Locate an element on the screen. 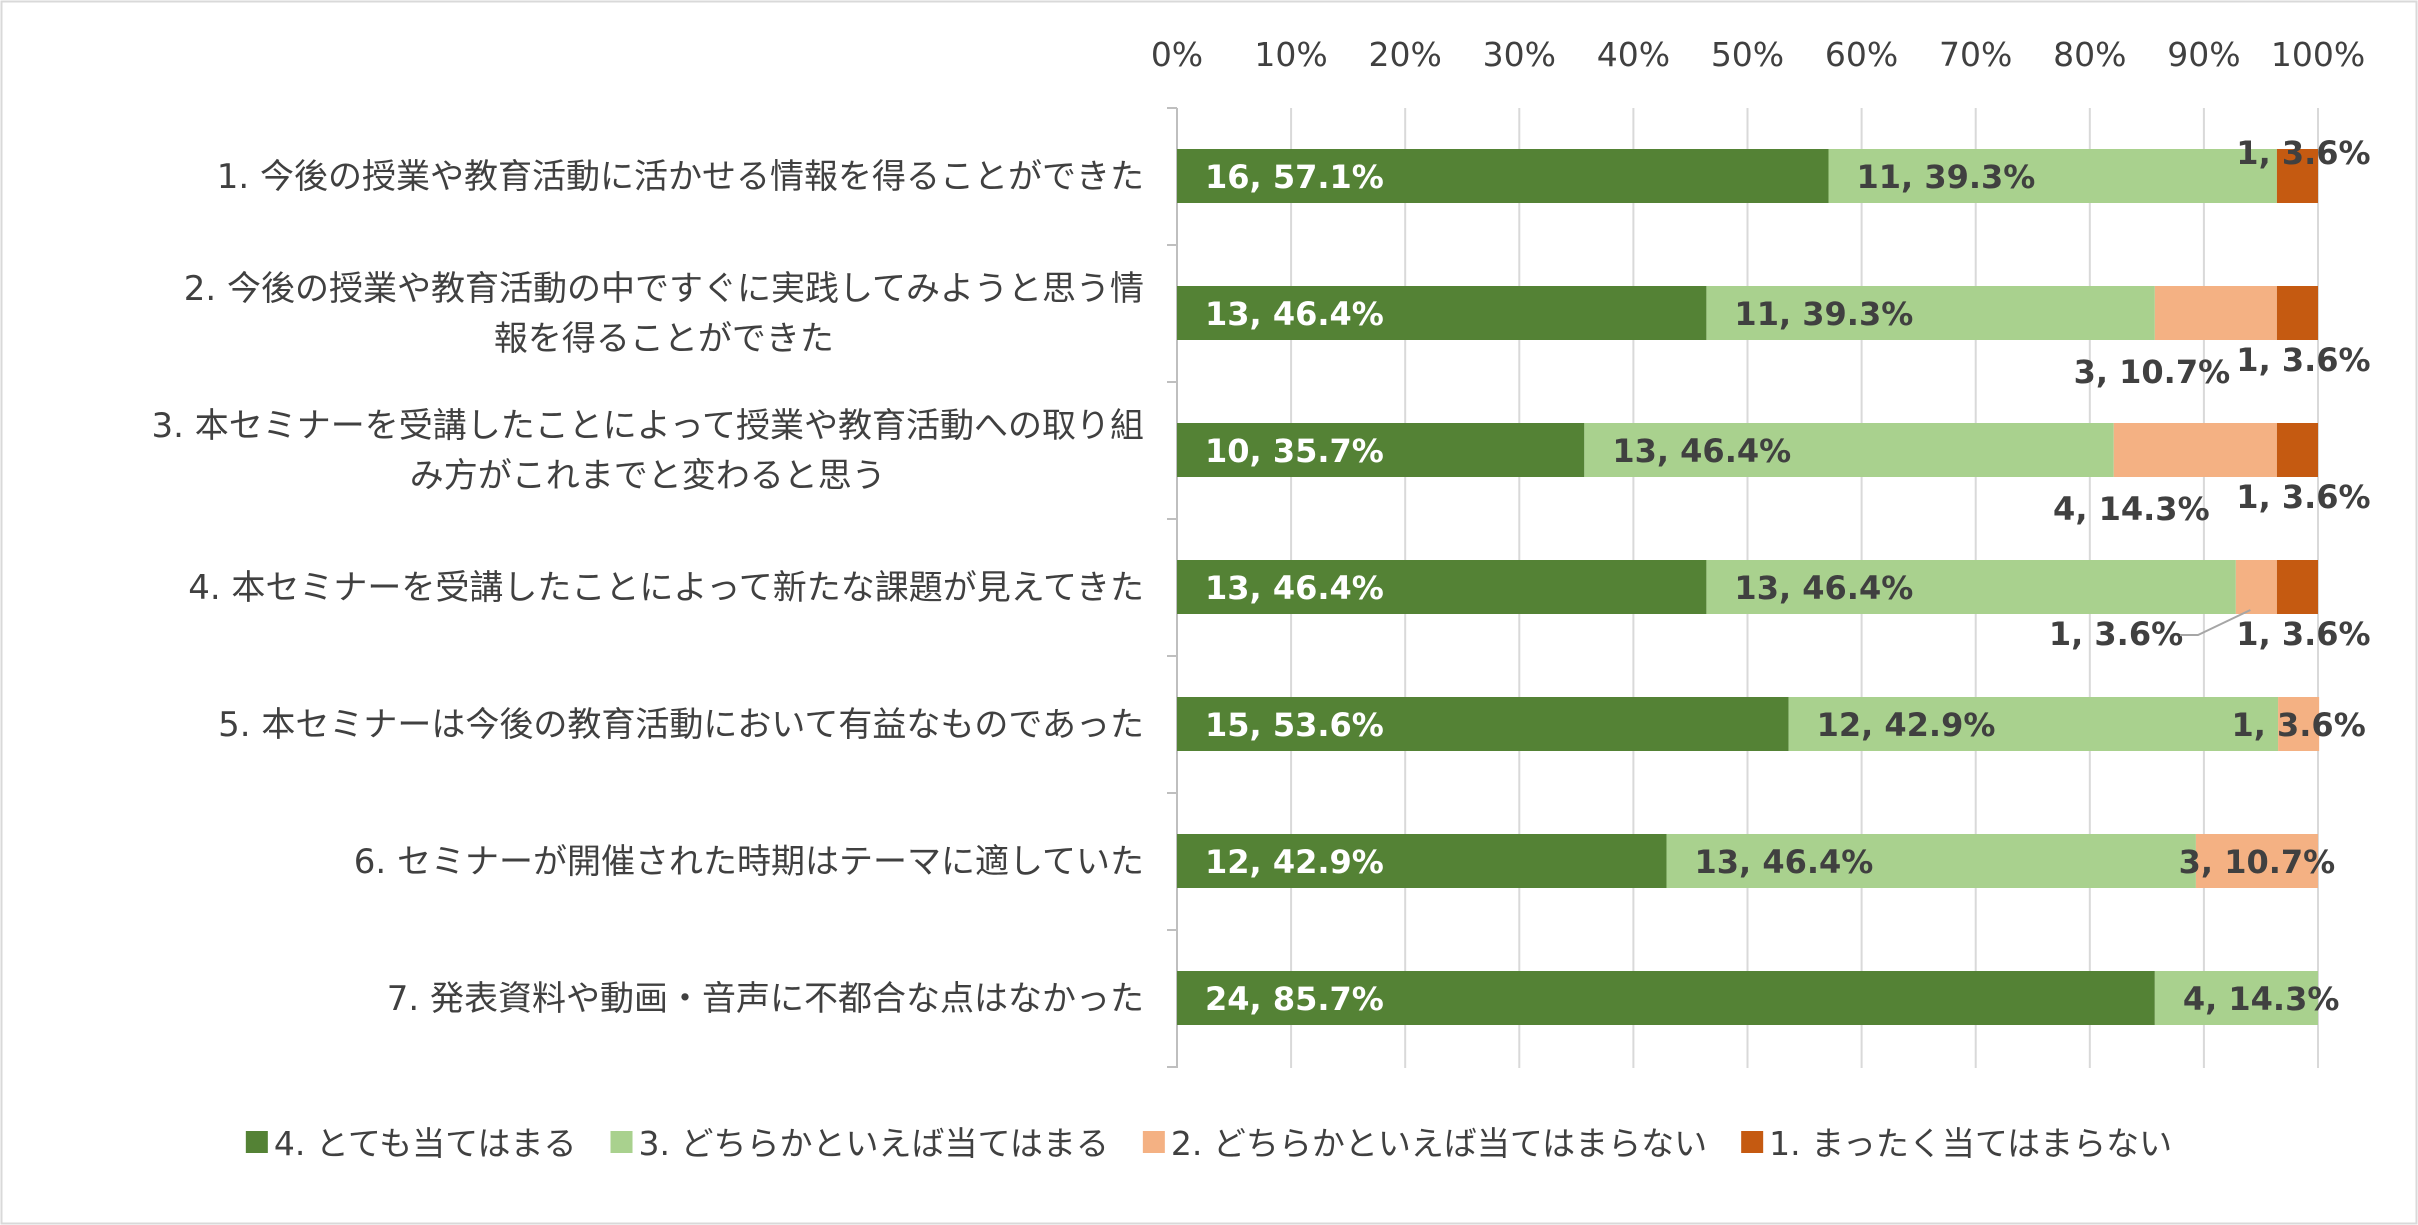 This screenshot has width=2418, height=1225. legend-label: 4. とても当てはまる is located at coordinates (425, 1143).